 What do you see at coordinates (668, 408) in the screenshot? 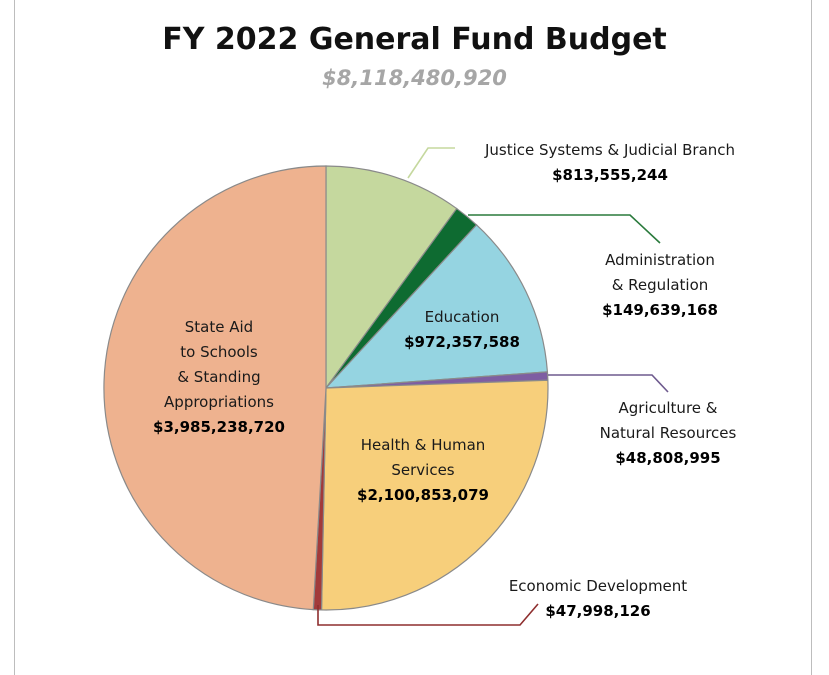
I see `slice-label-3-line-0: Agriculture &` at bounding box center [668, 408].